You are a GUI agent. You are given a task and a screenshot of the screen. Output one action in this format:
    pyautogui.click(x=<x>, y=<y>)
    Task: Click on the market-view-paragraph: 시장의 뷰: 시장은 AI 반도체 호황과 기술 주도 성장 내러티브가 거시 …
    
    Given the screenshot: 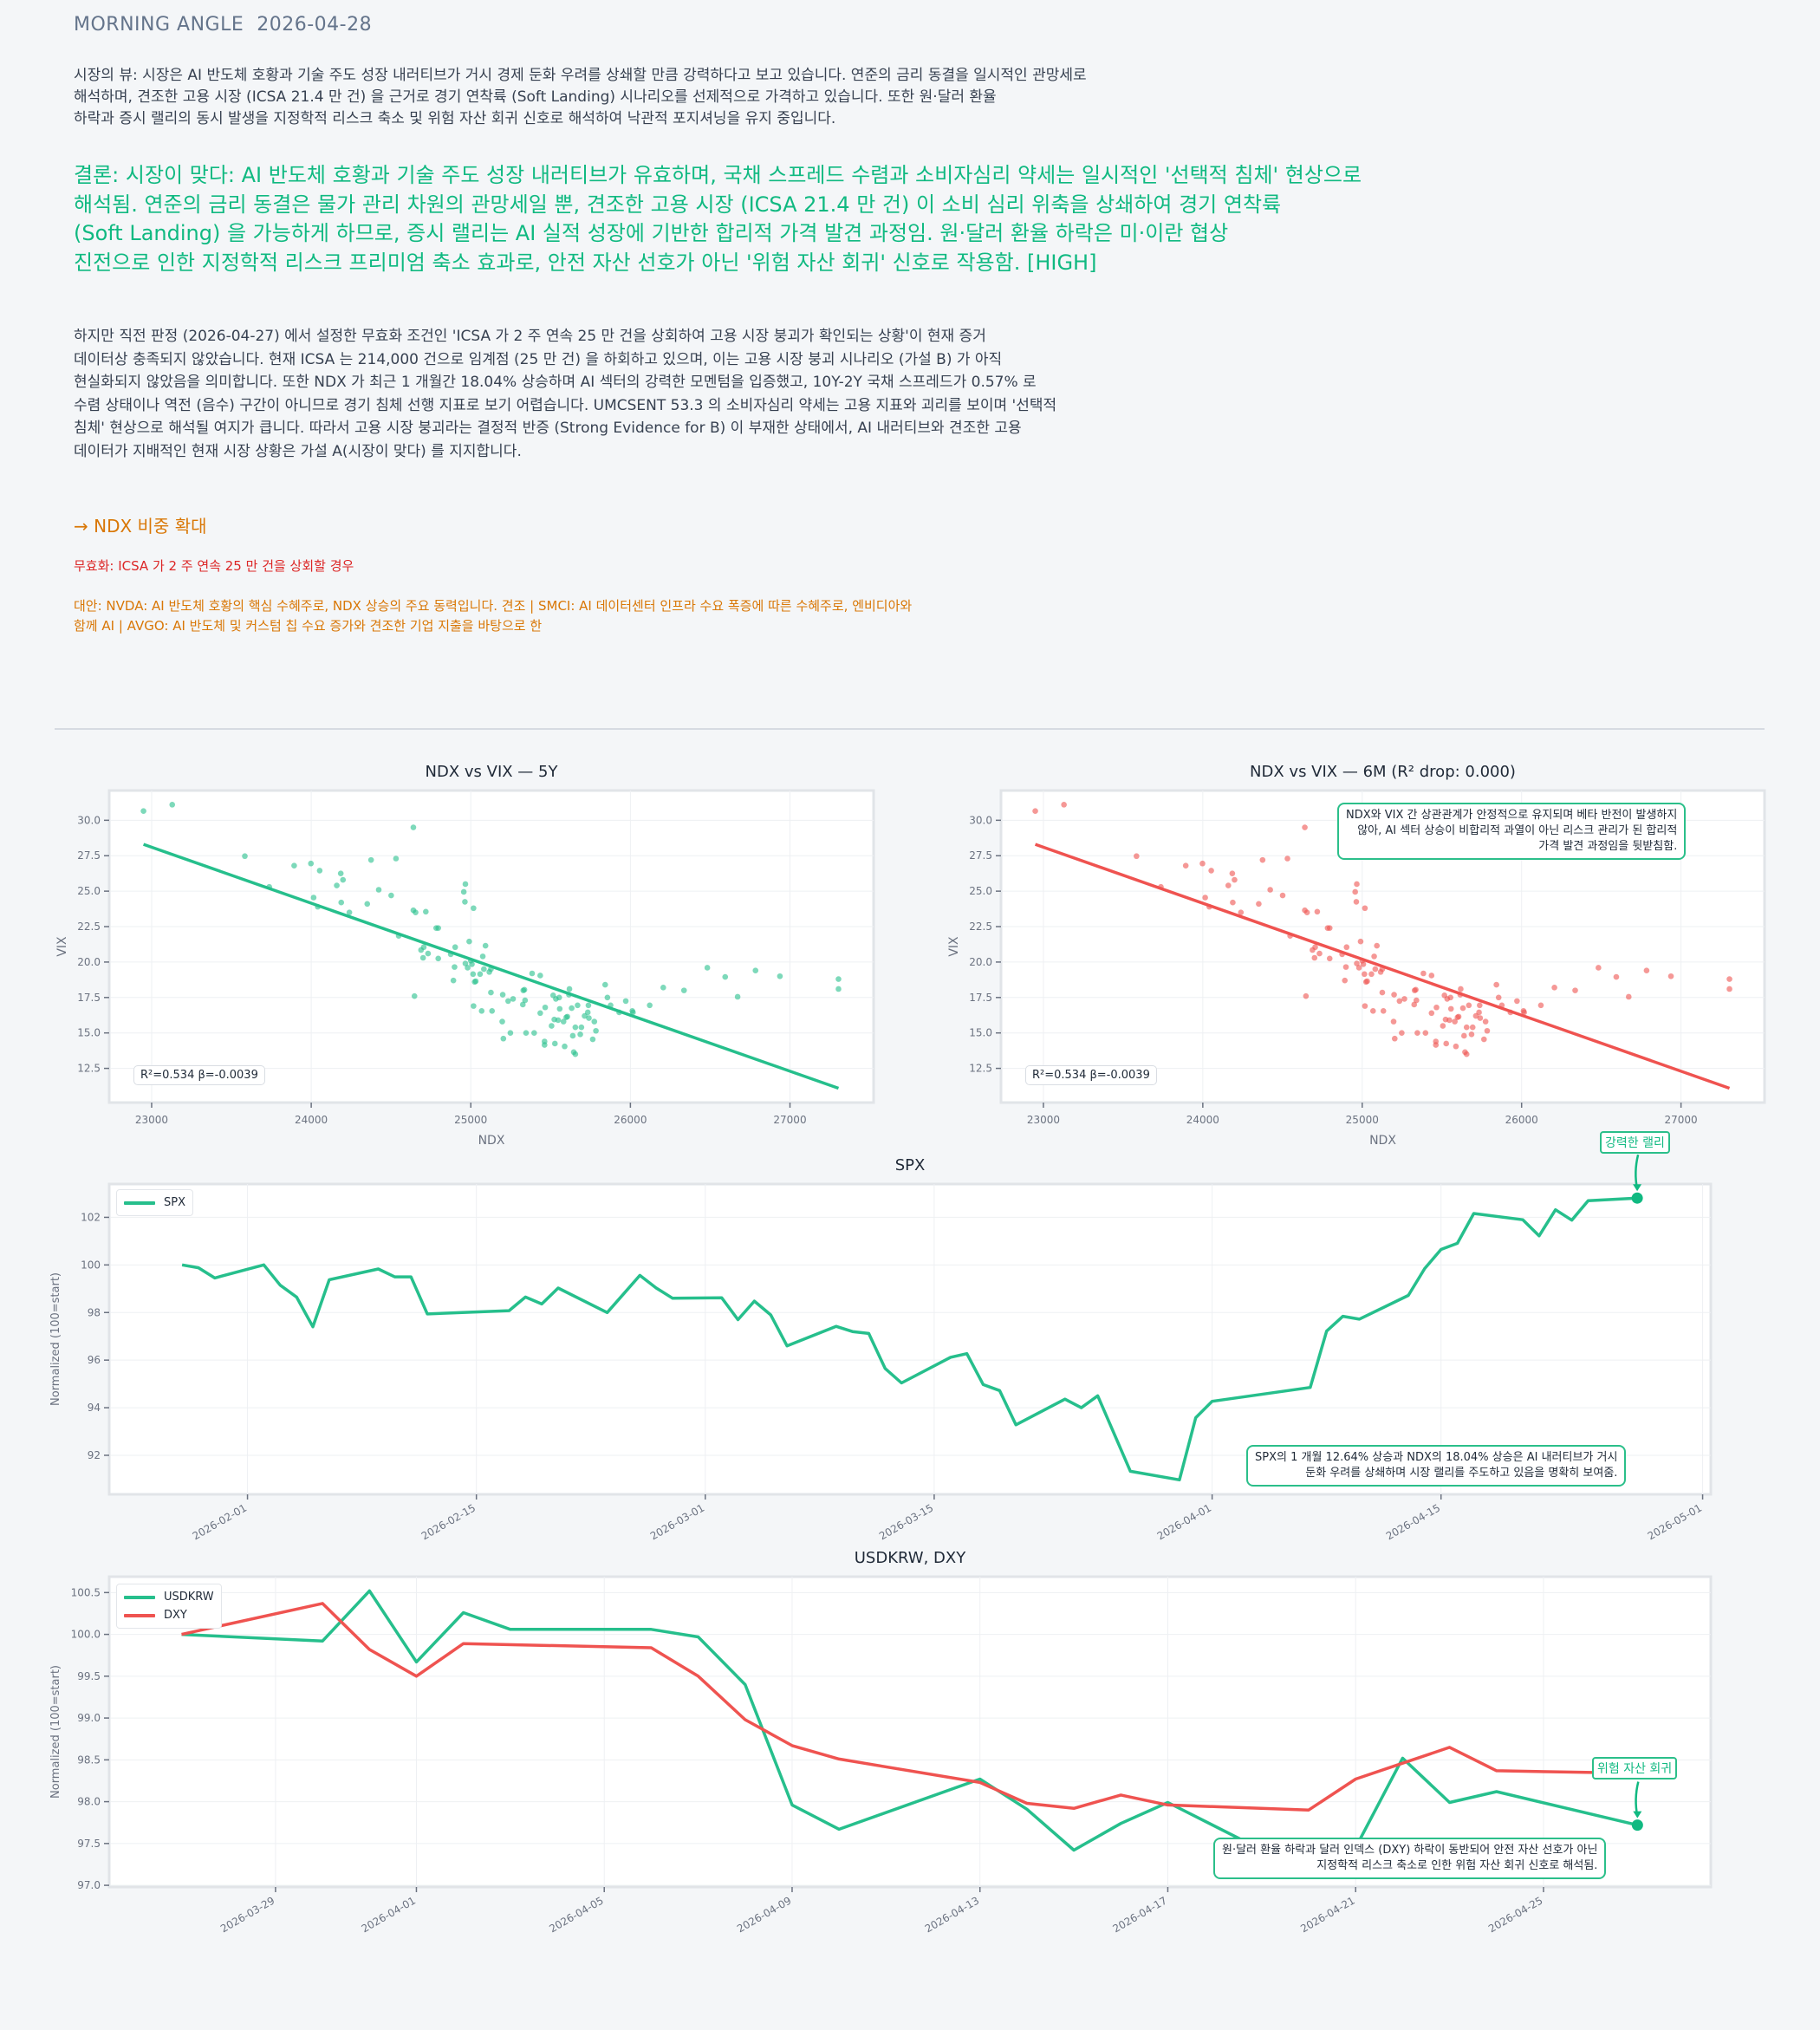 What is the action you would take?
    pyautogui.click(x=580, y=97)
    